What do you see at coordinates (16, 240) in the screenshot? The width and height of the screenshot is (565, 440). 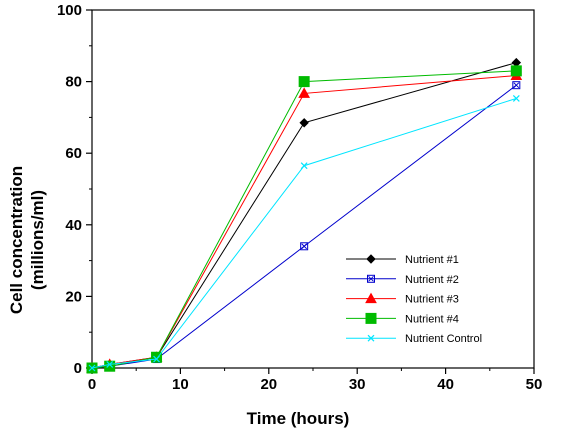 I see `y-axis-title-line1: Cell concentration` at bounding box center [16, 240].